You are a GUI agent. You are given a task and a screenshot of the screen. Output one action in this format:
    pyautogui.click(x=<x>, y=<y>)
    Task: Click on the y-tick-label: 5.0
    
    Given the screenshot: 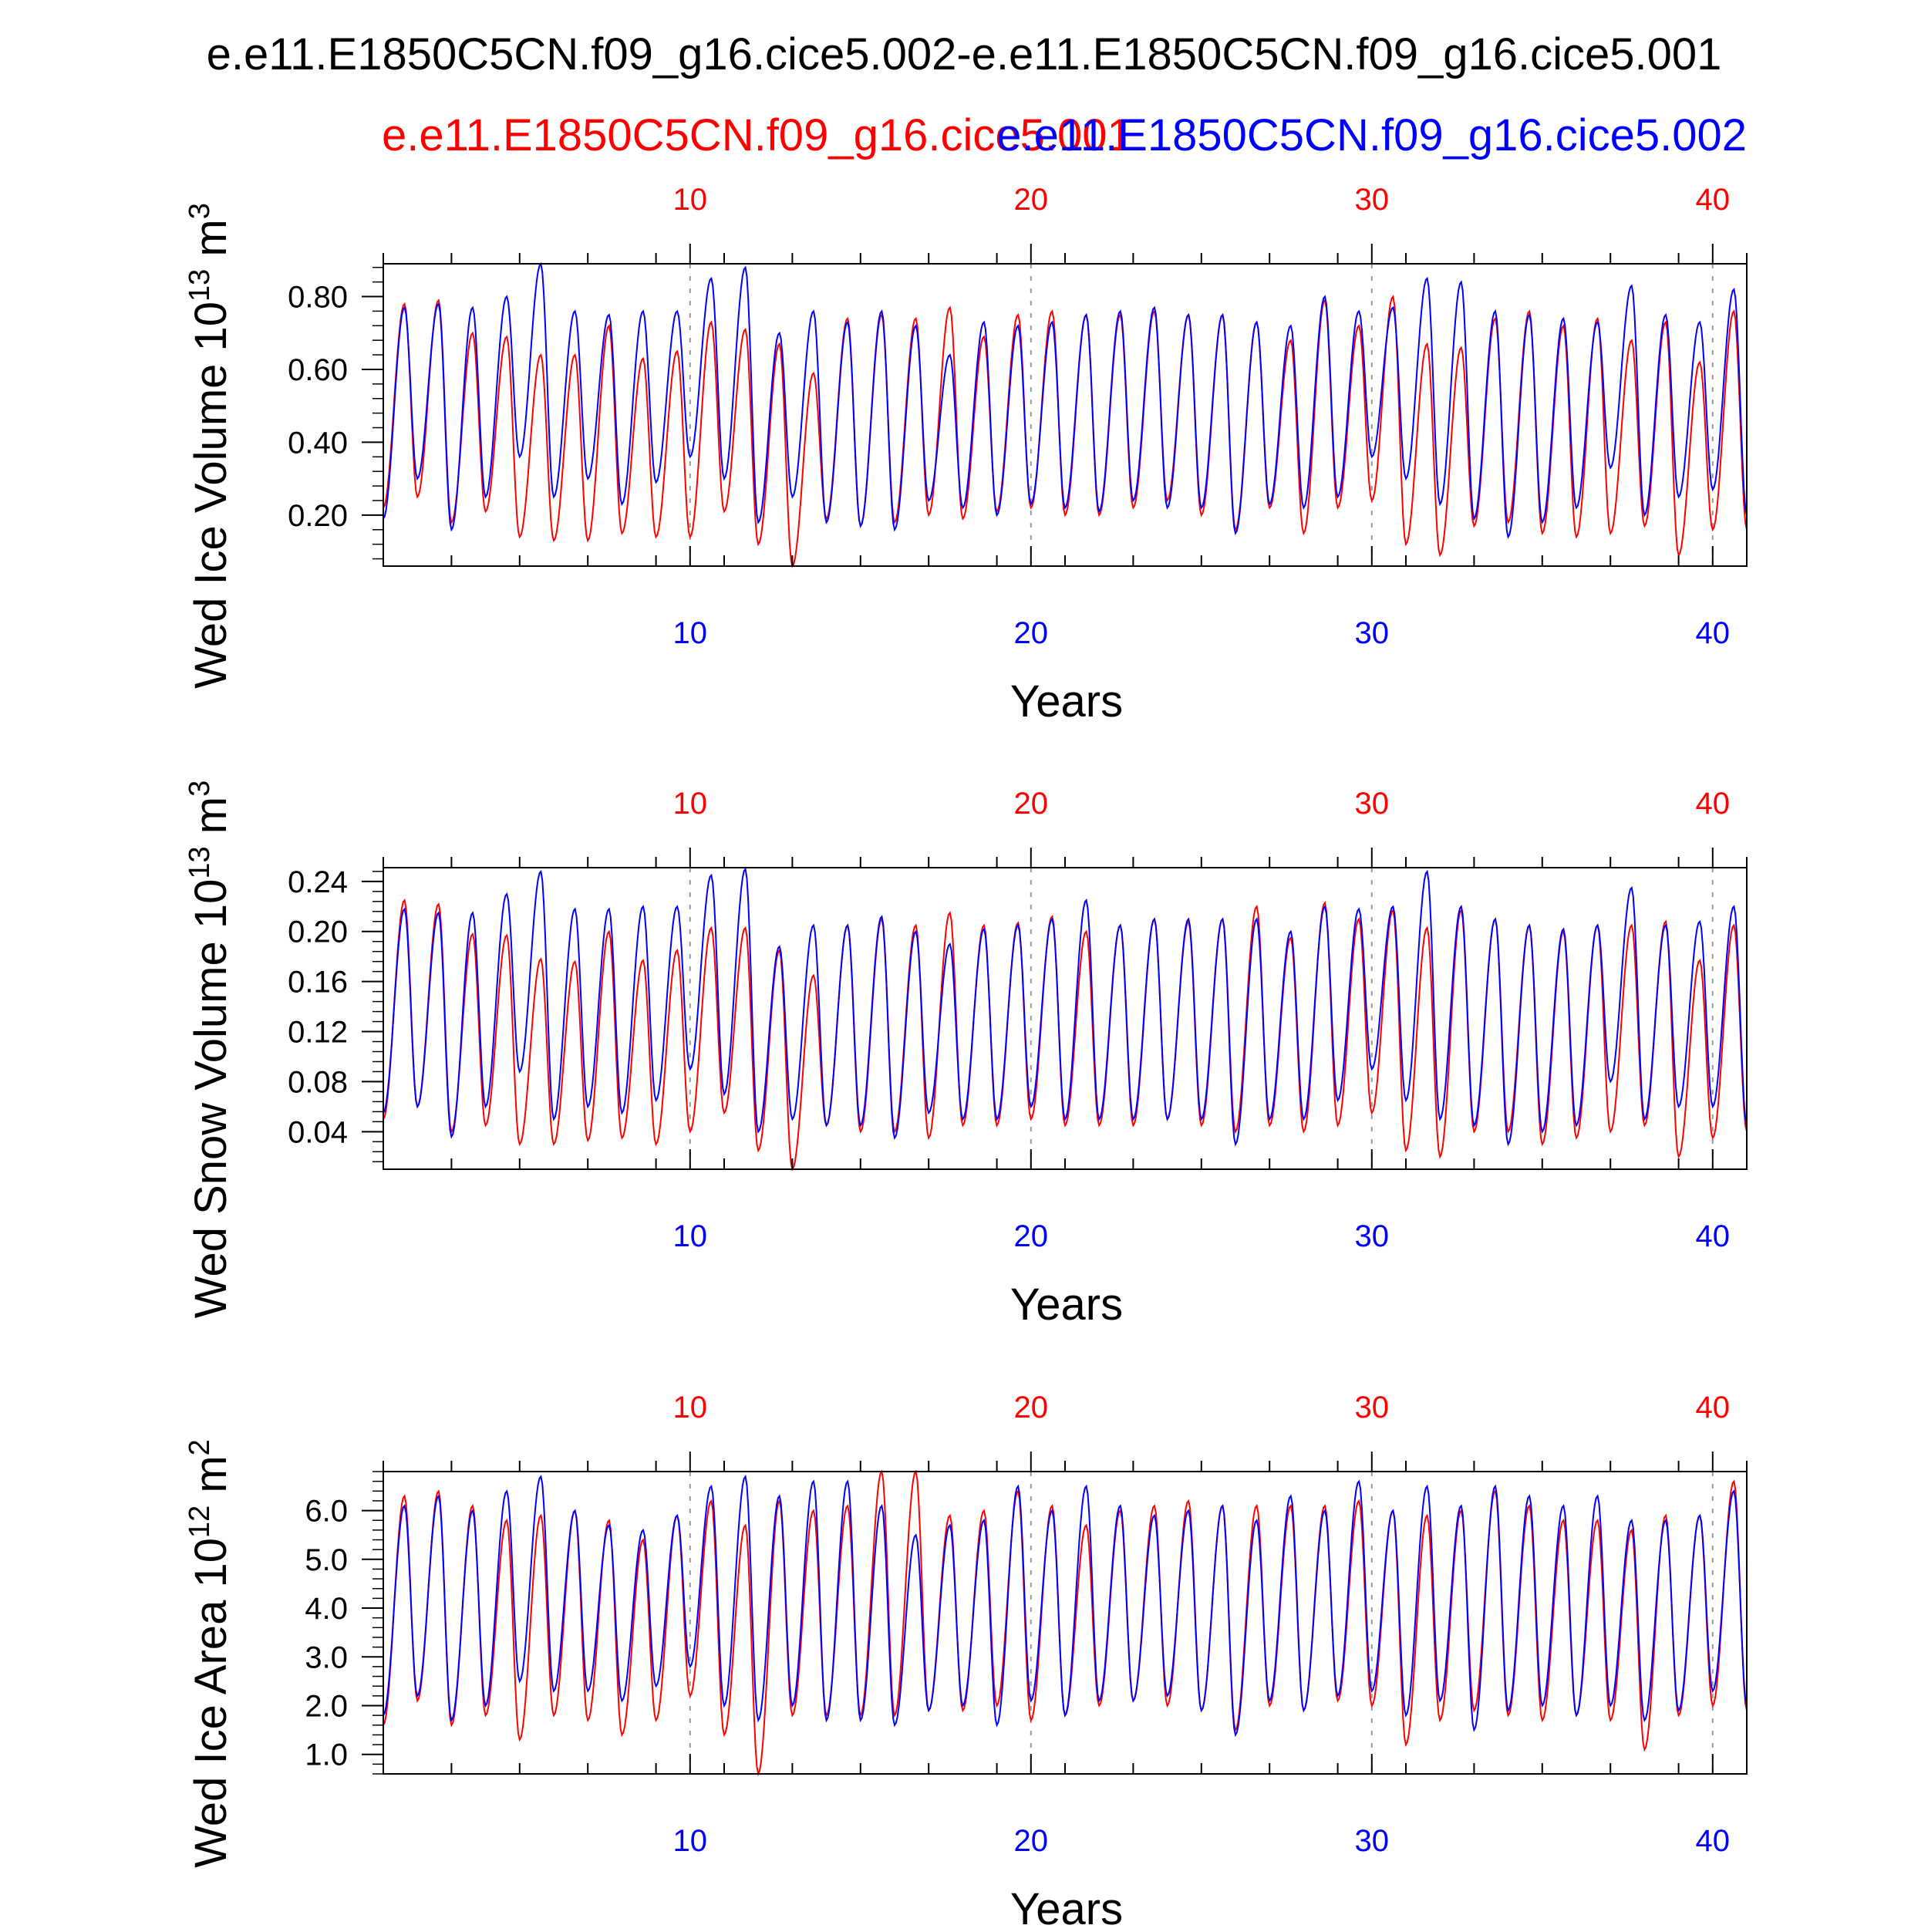 What is the action you would take?
    pyautogui.click(x=327, y=1560)
    